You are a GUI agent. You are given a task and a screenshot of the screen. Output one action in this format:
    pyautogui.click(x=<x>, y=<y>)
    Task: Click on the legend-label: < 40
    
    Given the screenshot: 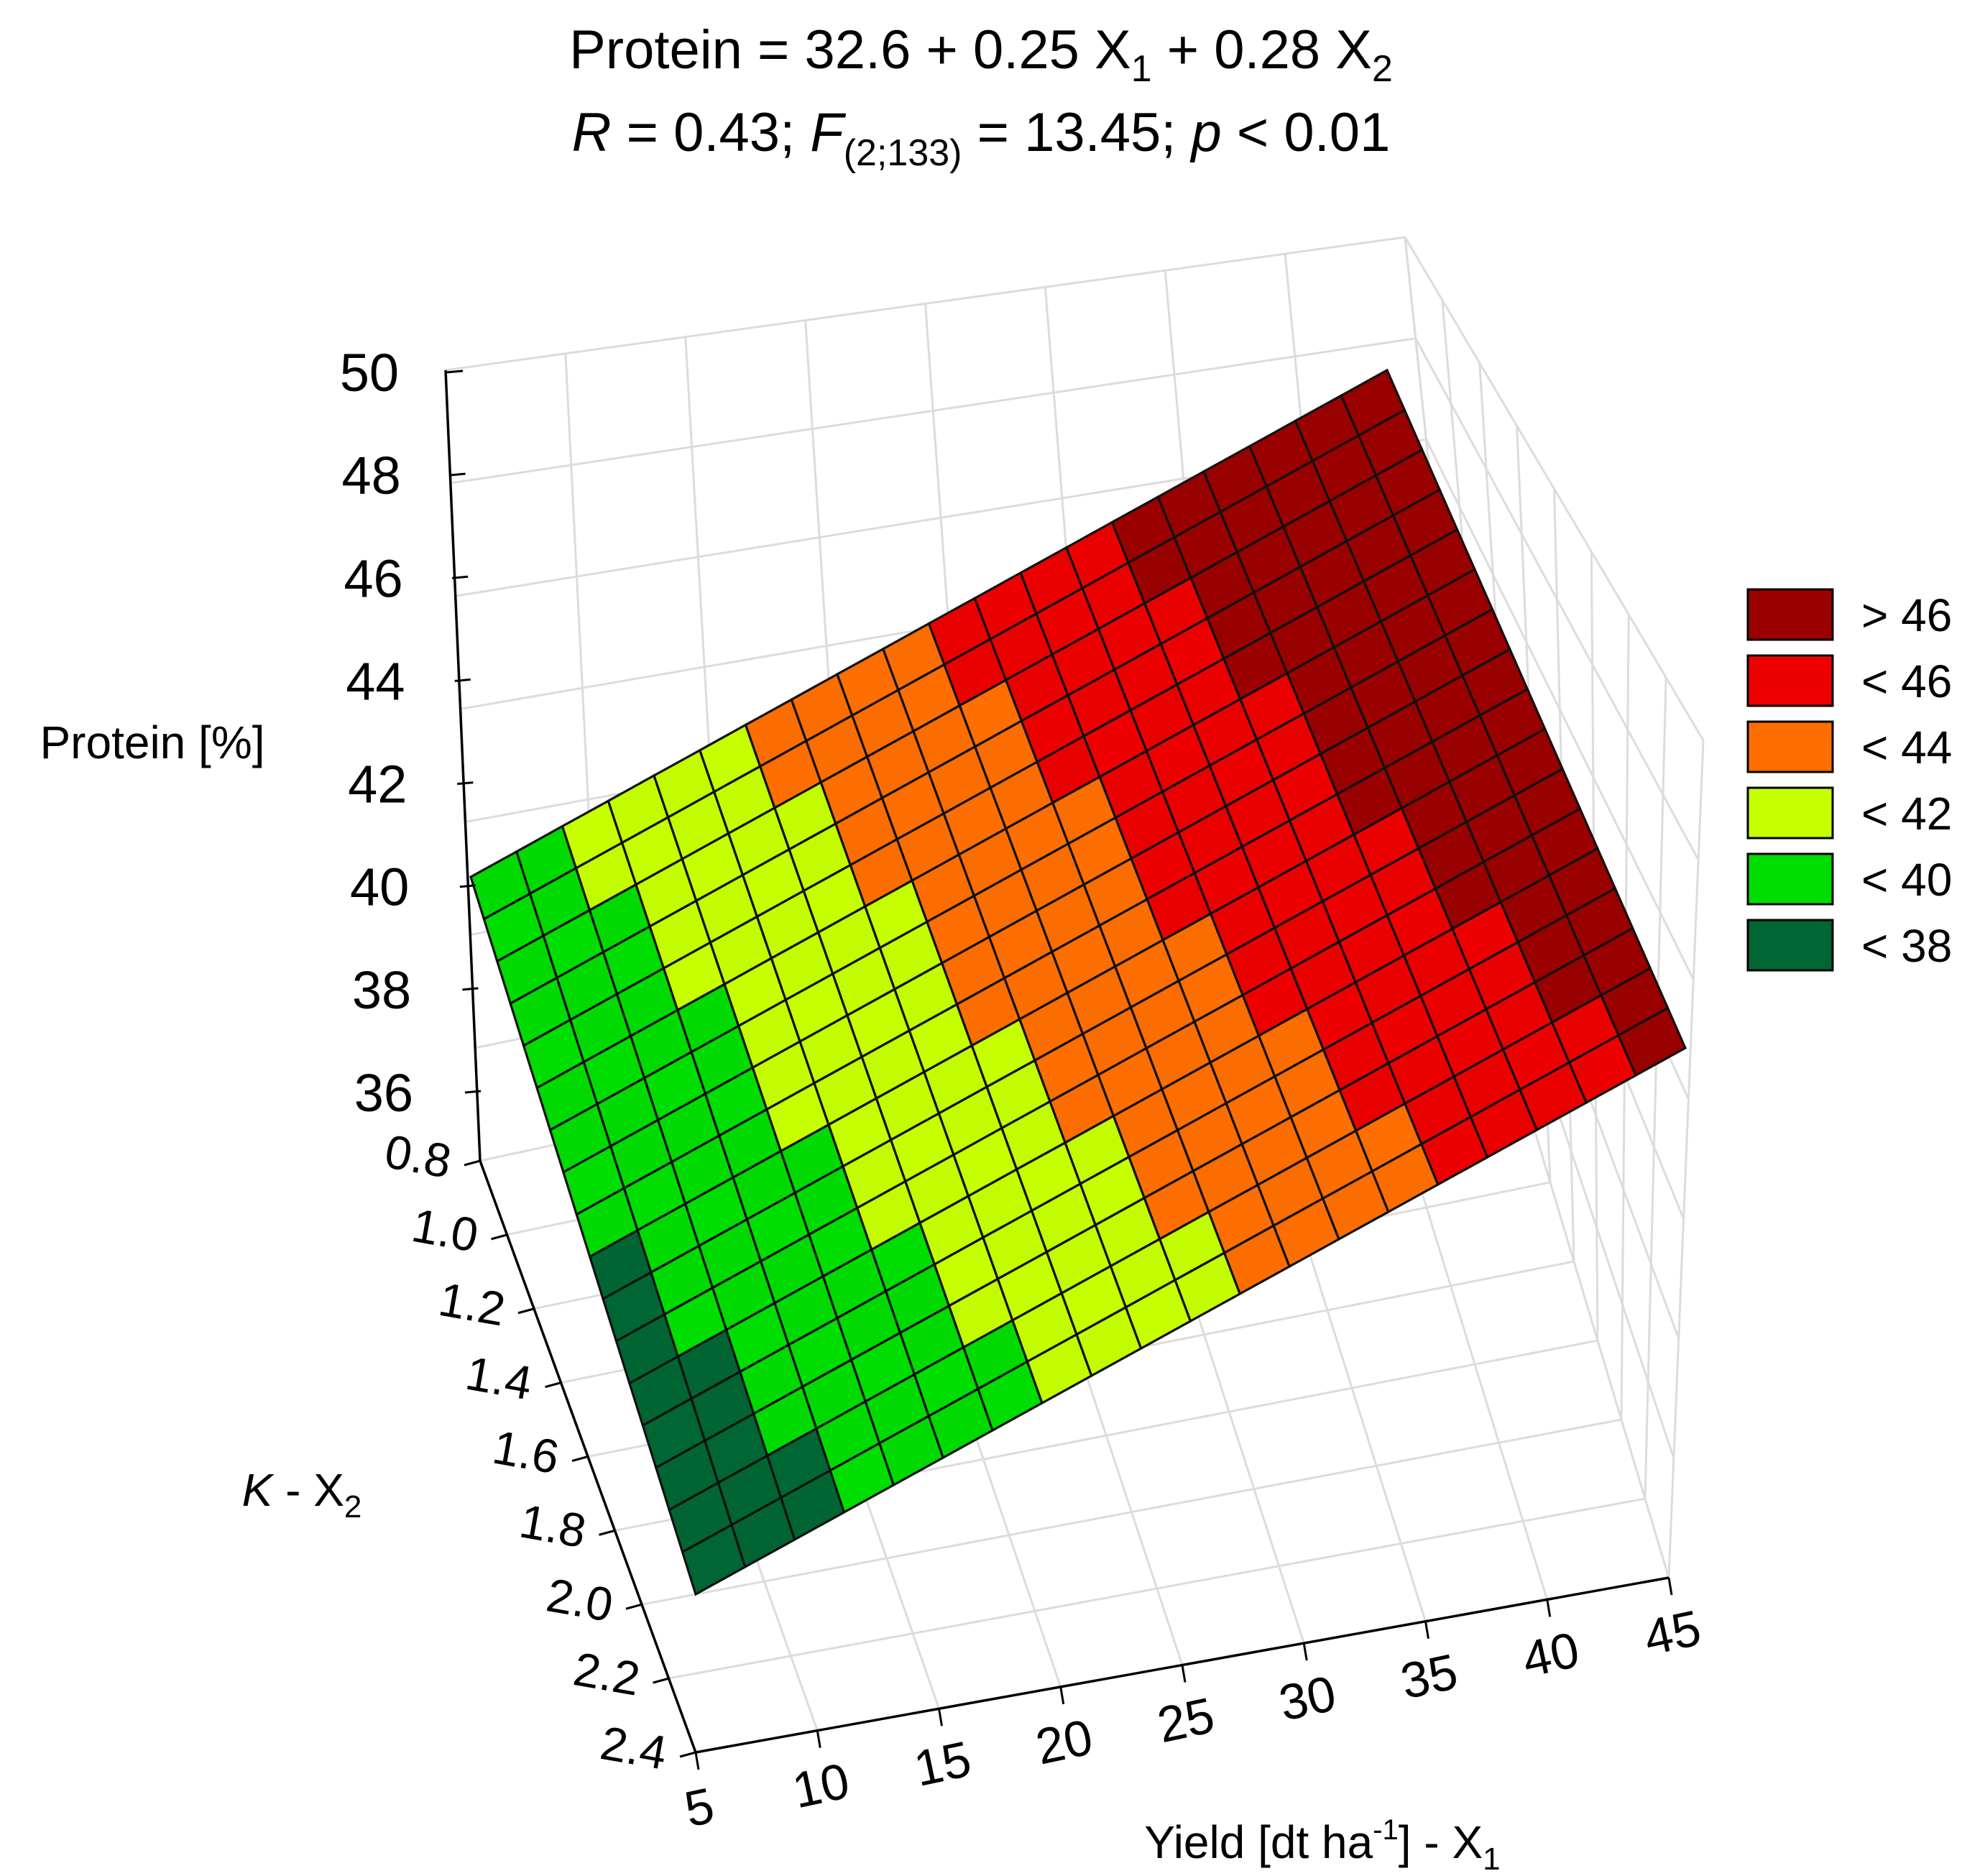 What is the action you would take?
    pyautogui.click(x=1906, y=880)
    